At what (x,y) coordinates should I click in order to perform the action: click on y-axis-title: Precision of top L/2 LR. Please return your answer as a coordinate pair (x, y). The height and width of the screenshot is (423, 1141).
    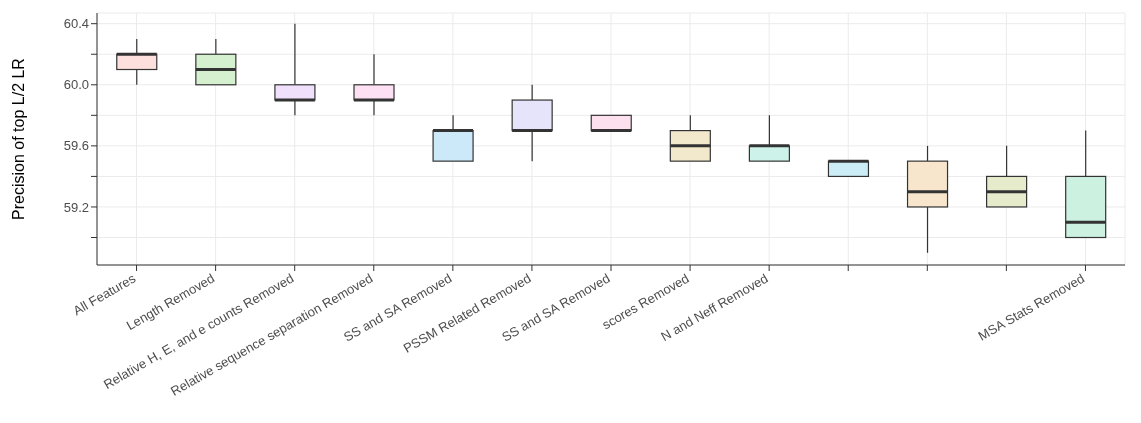
    Looking at the image, I should click on (18, 139).